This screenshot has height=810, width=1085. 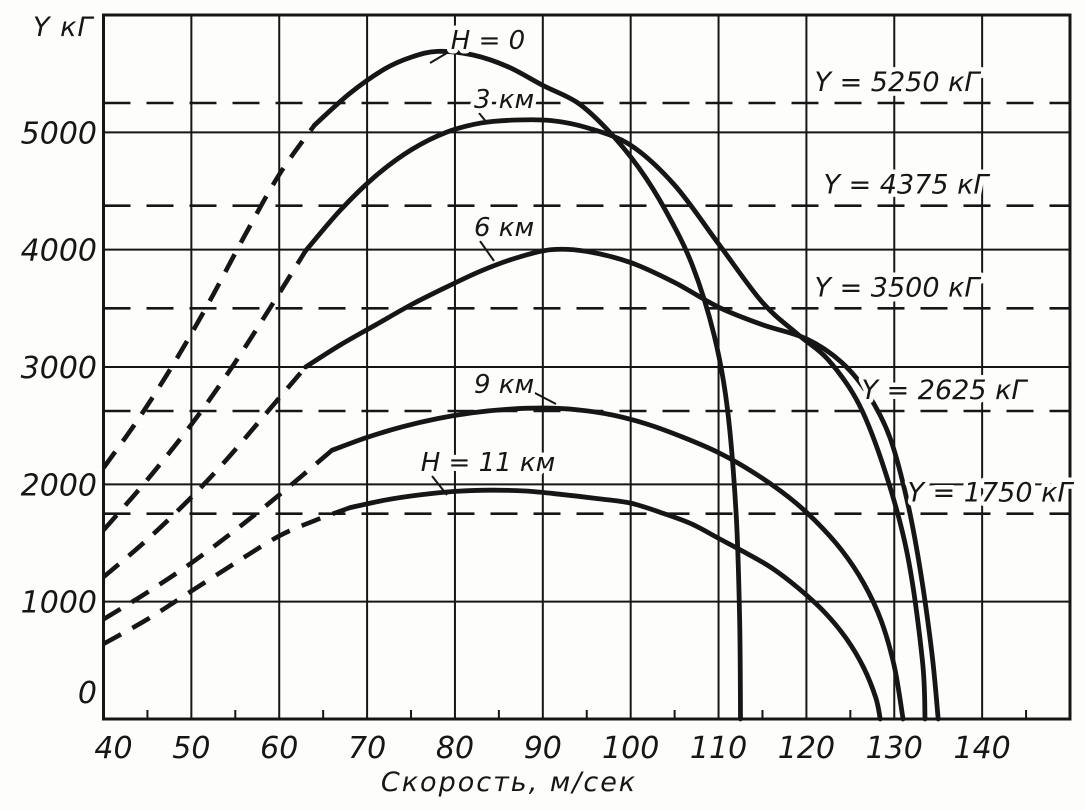 What do you see at coordinates (982, 748) in the screenshot?
I see `x-tick-label-140: 140` at bounding box center [982, 748].